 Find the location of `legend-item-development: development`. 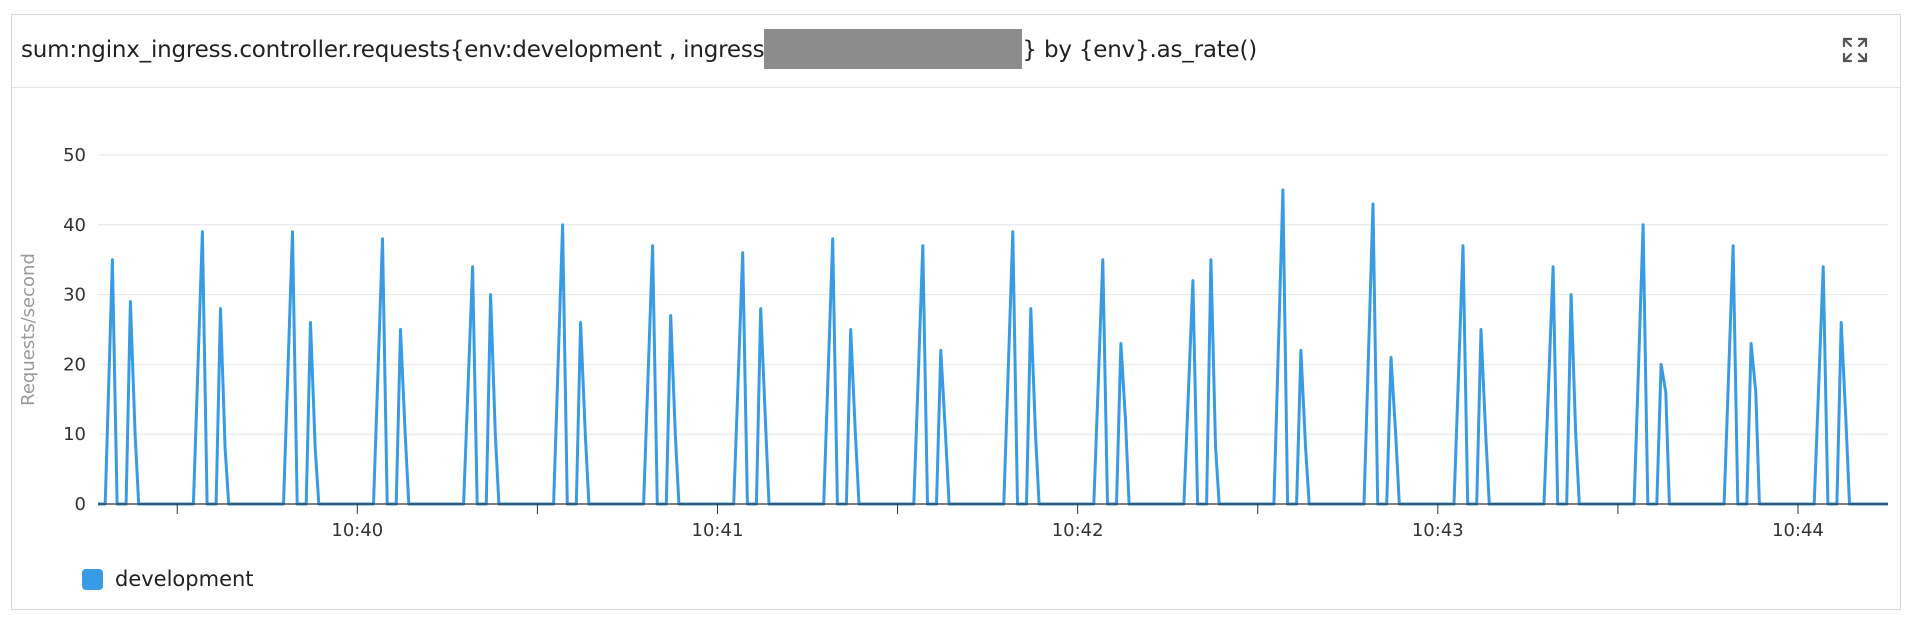

legend-item-development: development is located at coordinates (168, 579).